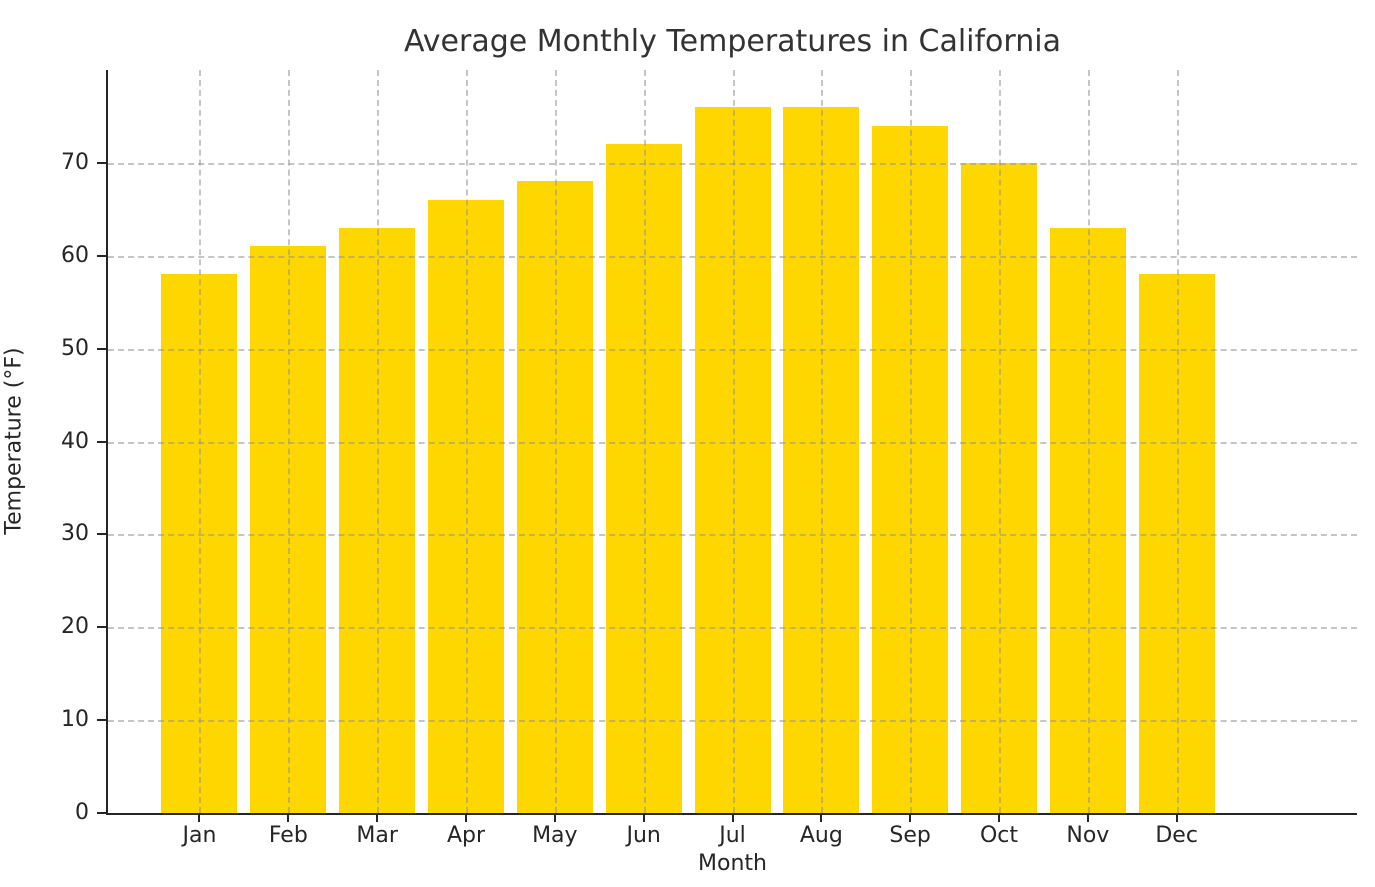  Describe the element at coordinates (1088, 441) in the screenshot. I see `vgridline-nov` at that location.